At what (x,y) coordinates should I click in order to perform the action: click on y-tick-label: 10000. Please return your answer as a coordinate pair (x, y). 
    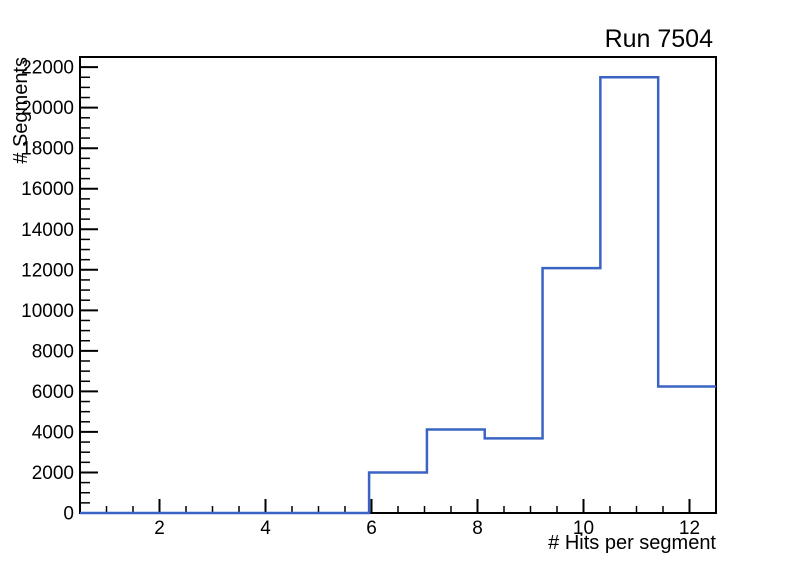
    Looking at the image, I should click on (47, 311).